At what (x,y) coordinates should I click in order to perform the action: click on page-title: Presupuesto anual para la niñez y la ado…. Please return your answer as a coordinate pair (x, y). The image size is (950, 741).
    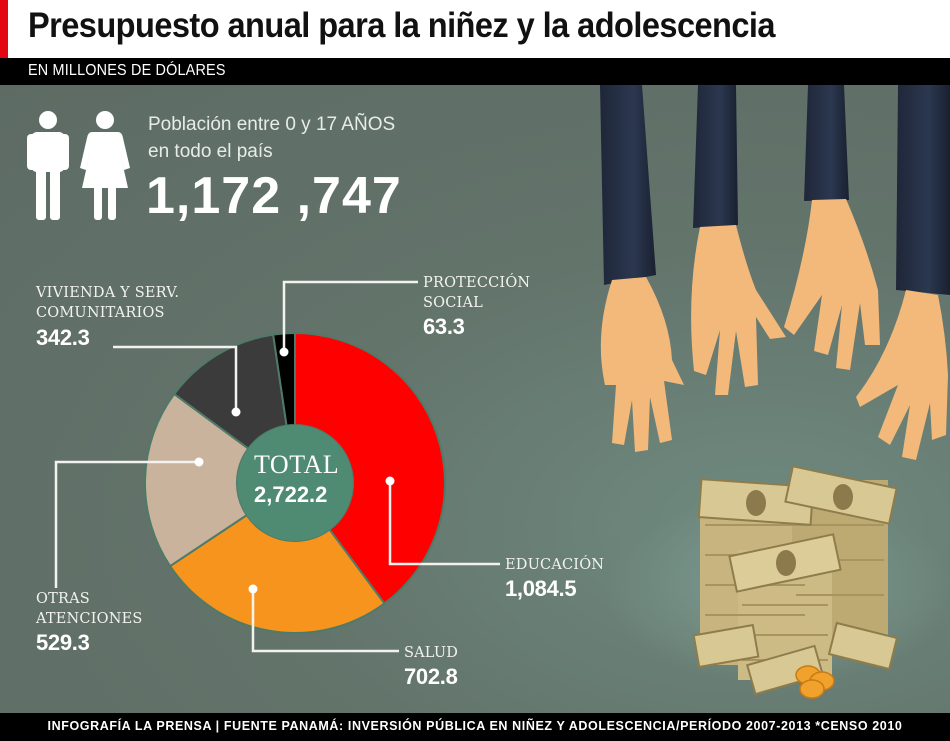
    Looking at the image, I should click on (401, 25).